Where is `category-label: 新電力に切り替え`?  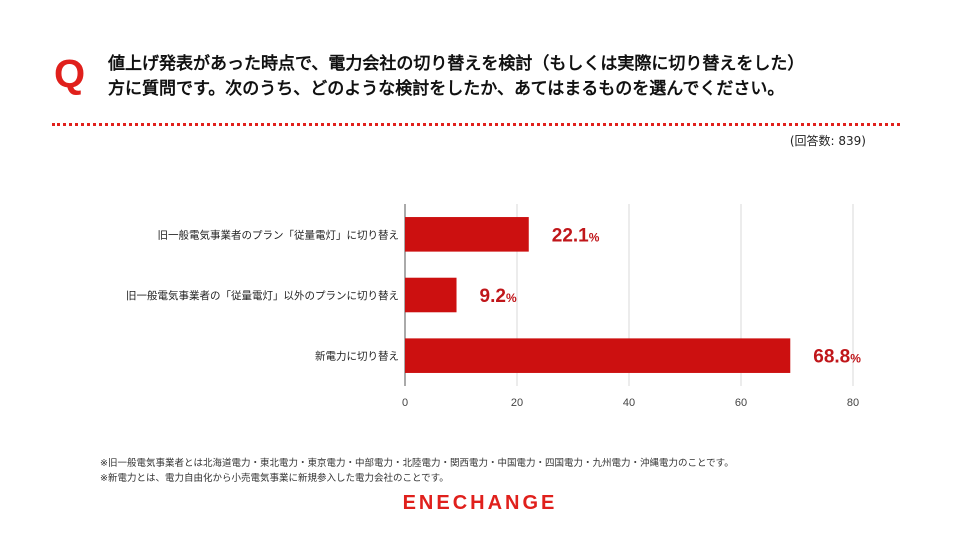 category-label: 新電力に切り替え is located at coordinates (357, 356).